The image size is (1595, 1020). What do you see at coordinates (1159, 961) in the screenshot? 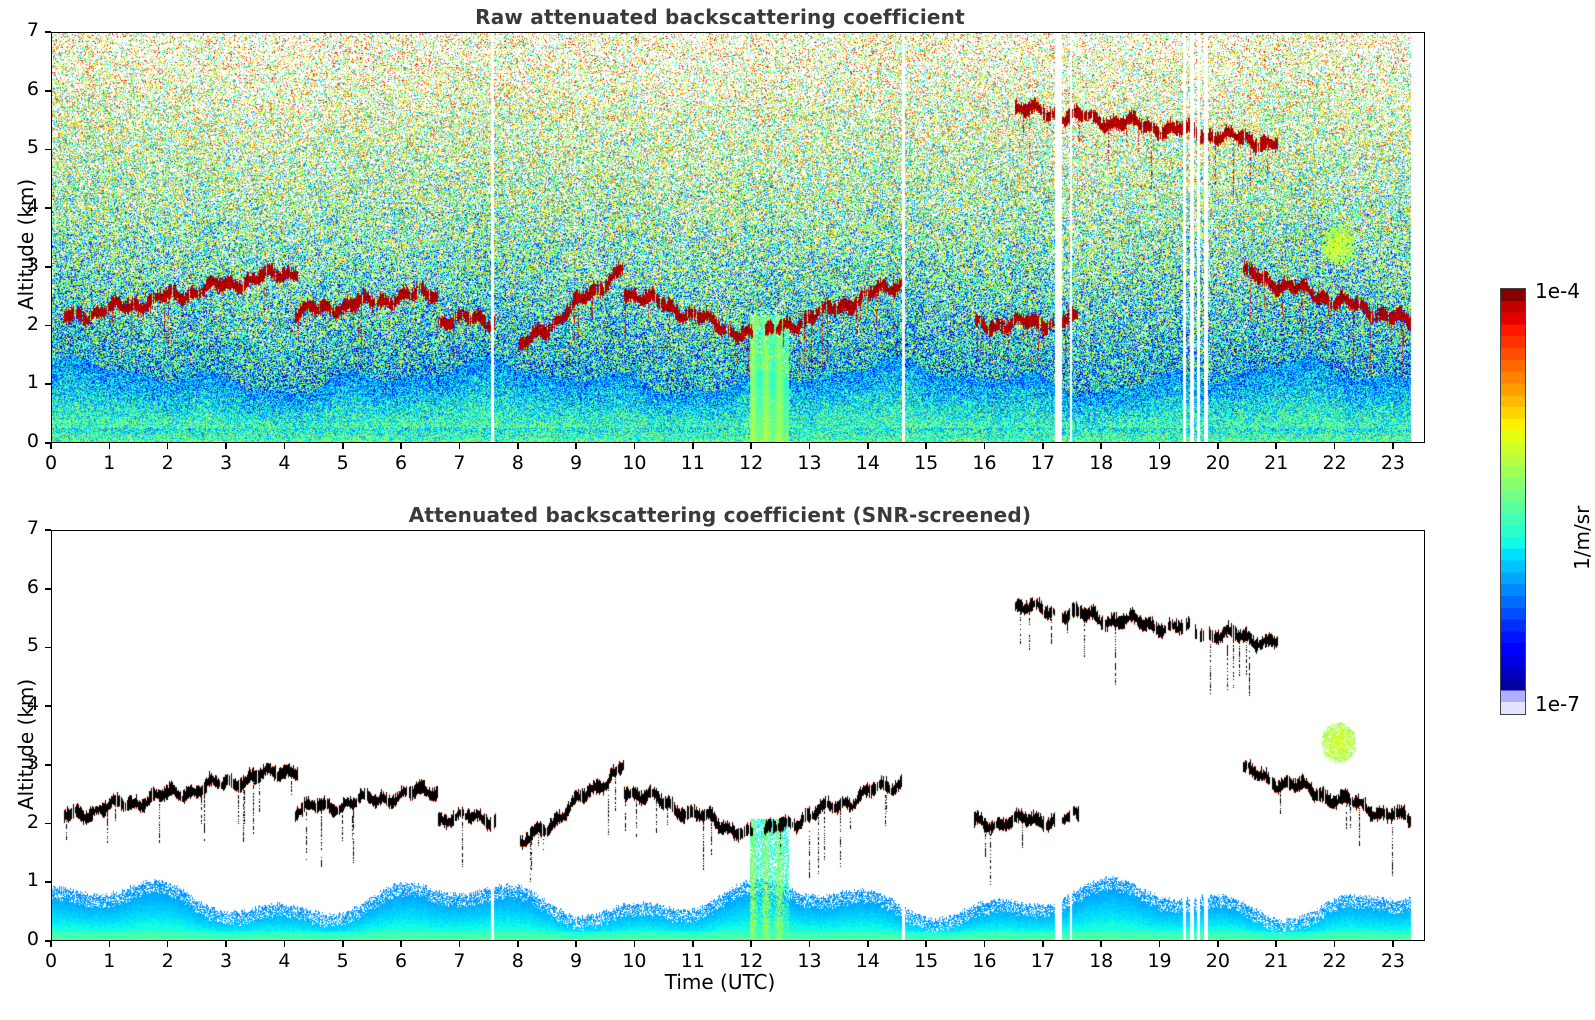
I see `xtick-label: 19` at bounding box center [1159, 961].